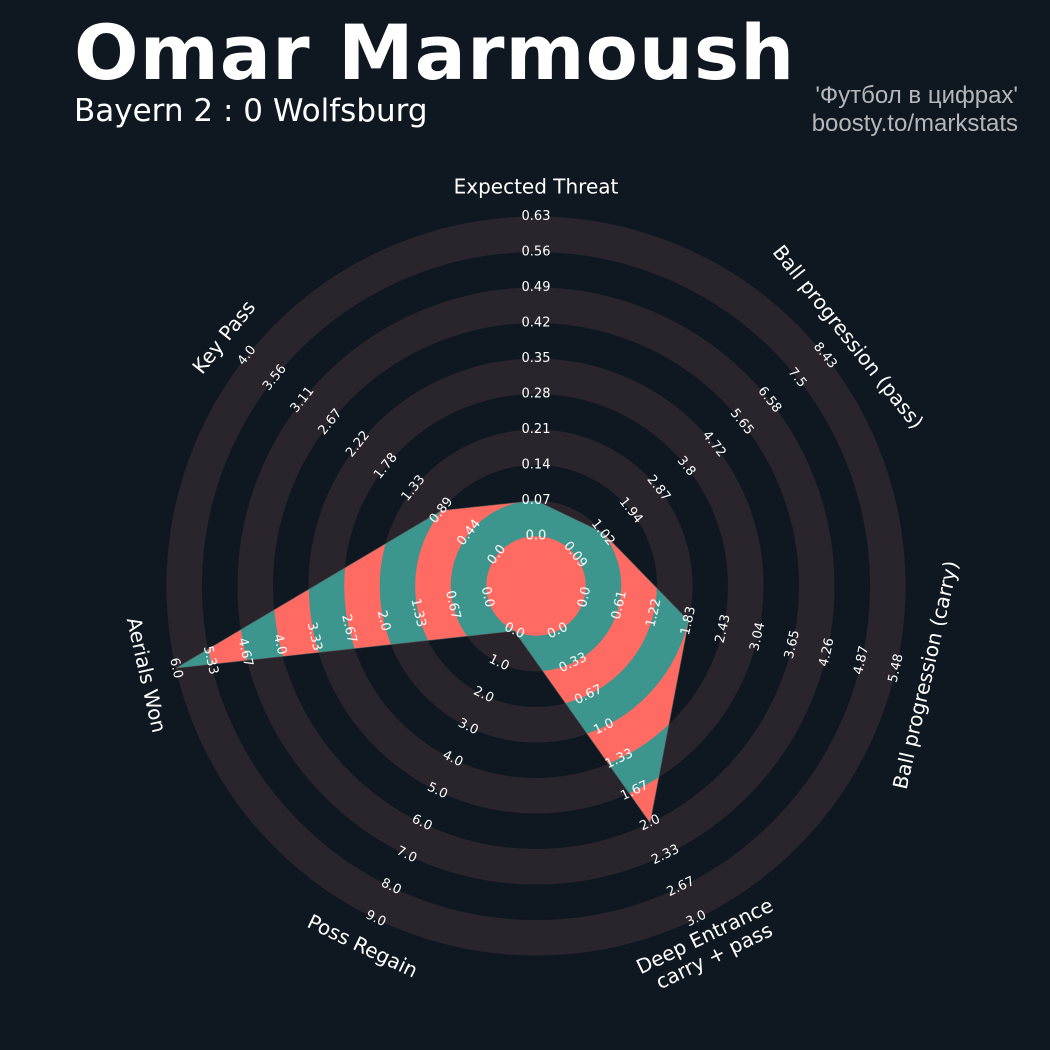  Describe the element at coordinates (536, 287) in the screenshot. I see `tick-label: 0.49` at that location.